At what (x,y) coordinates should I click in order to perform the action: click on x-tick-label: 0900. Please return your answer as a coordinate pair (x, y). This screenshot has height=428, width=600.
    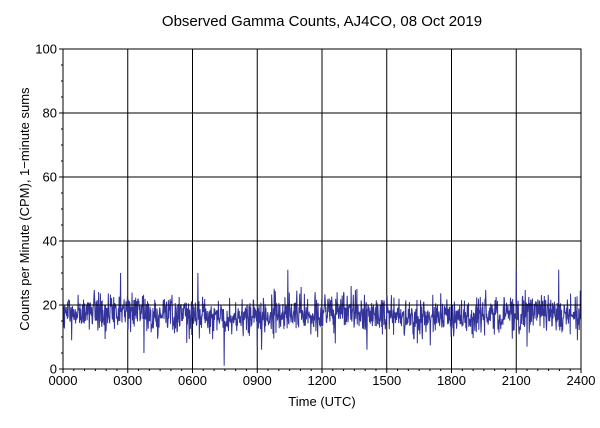
    Looking at the image, I should click on (257, 380).